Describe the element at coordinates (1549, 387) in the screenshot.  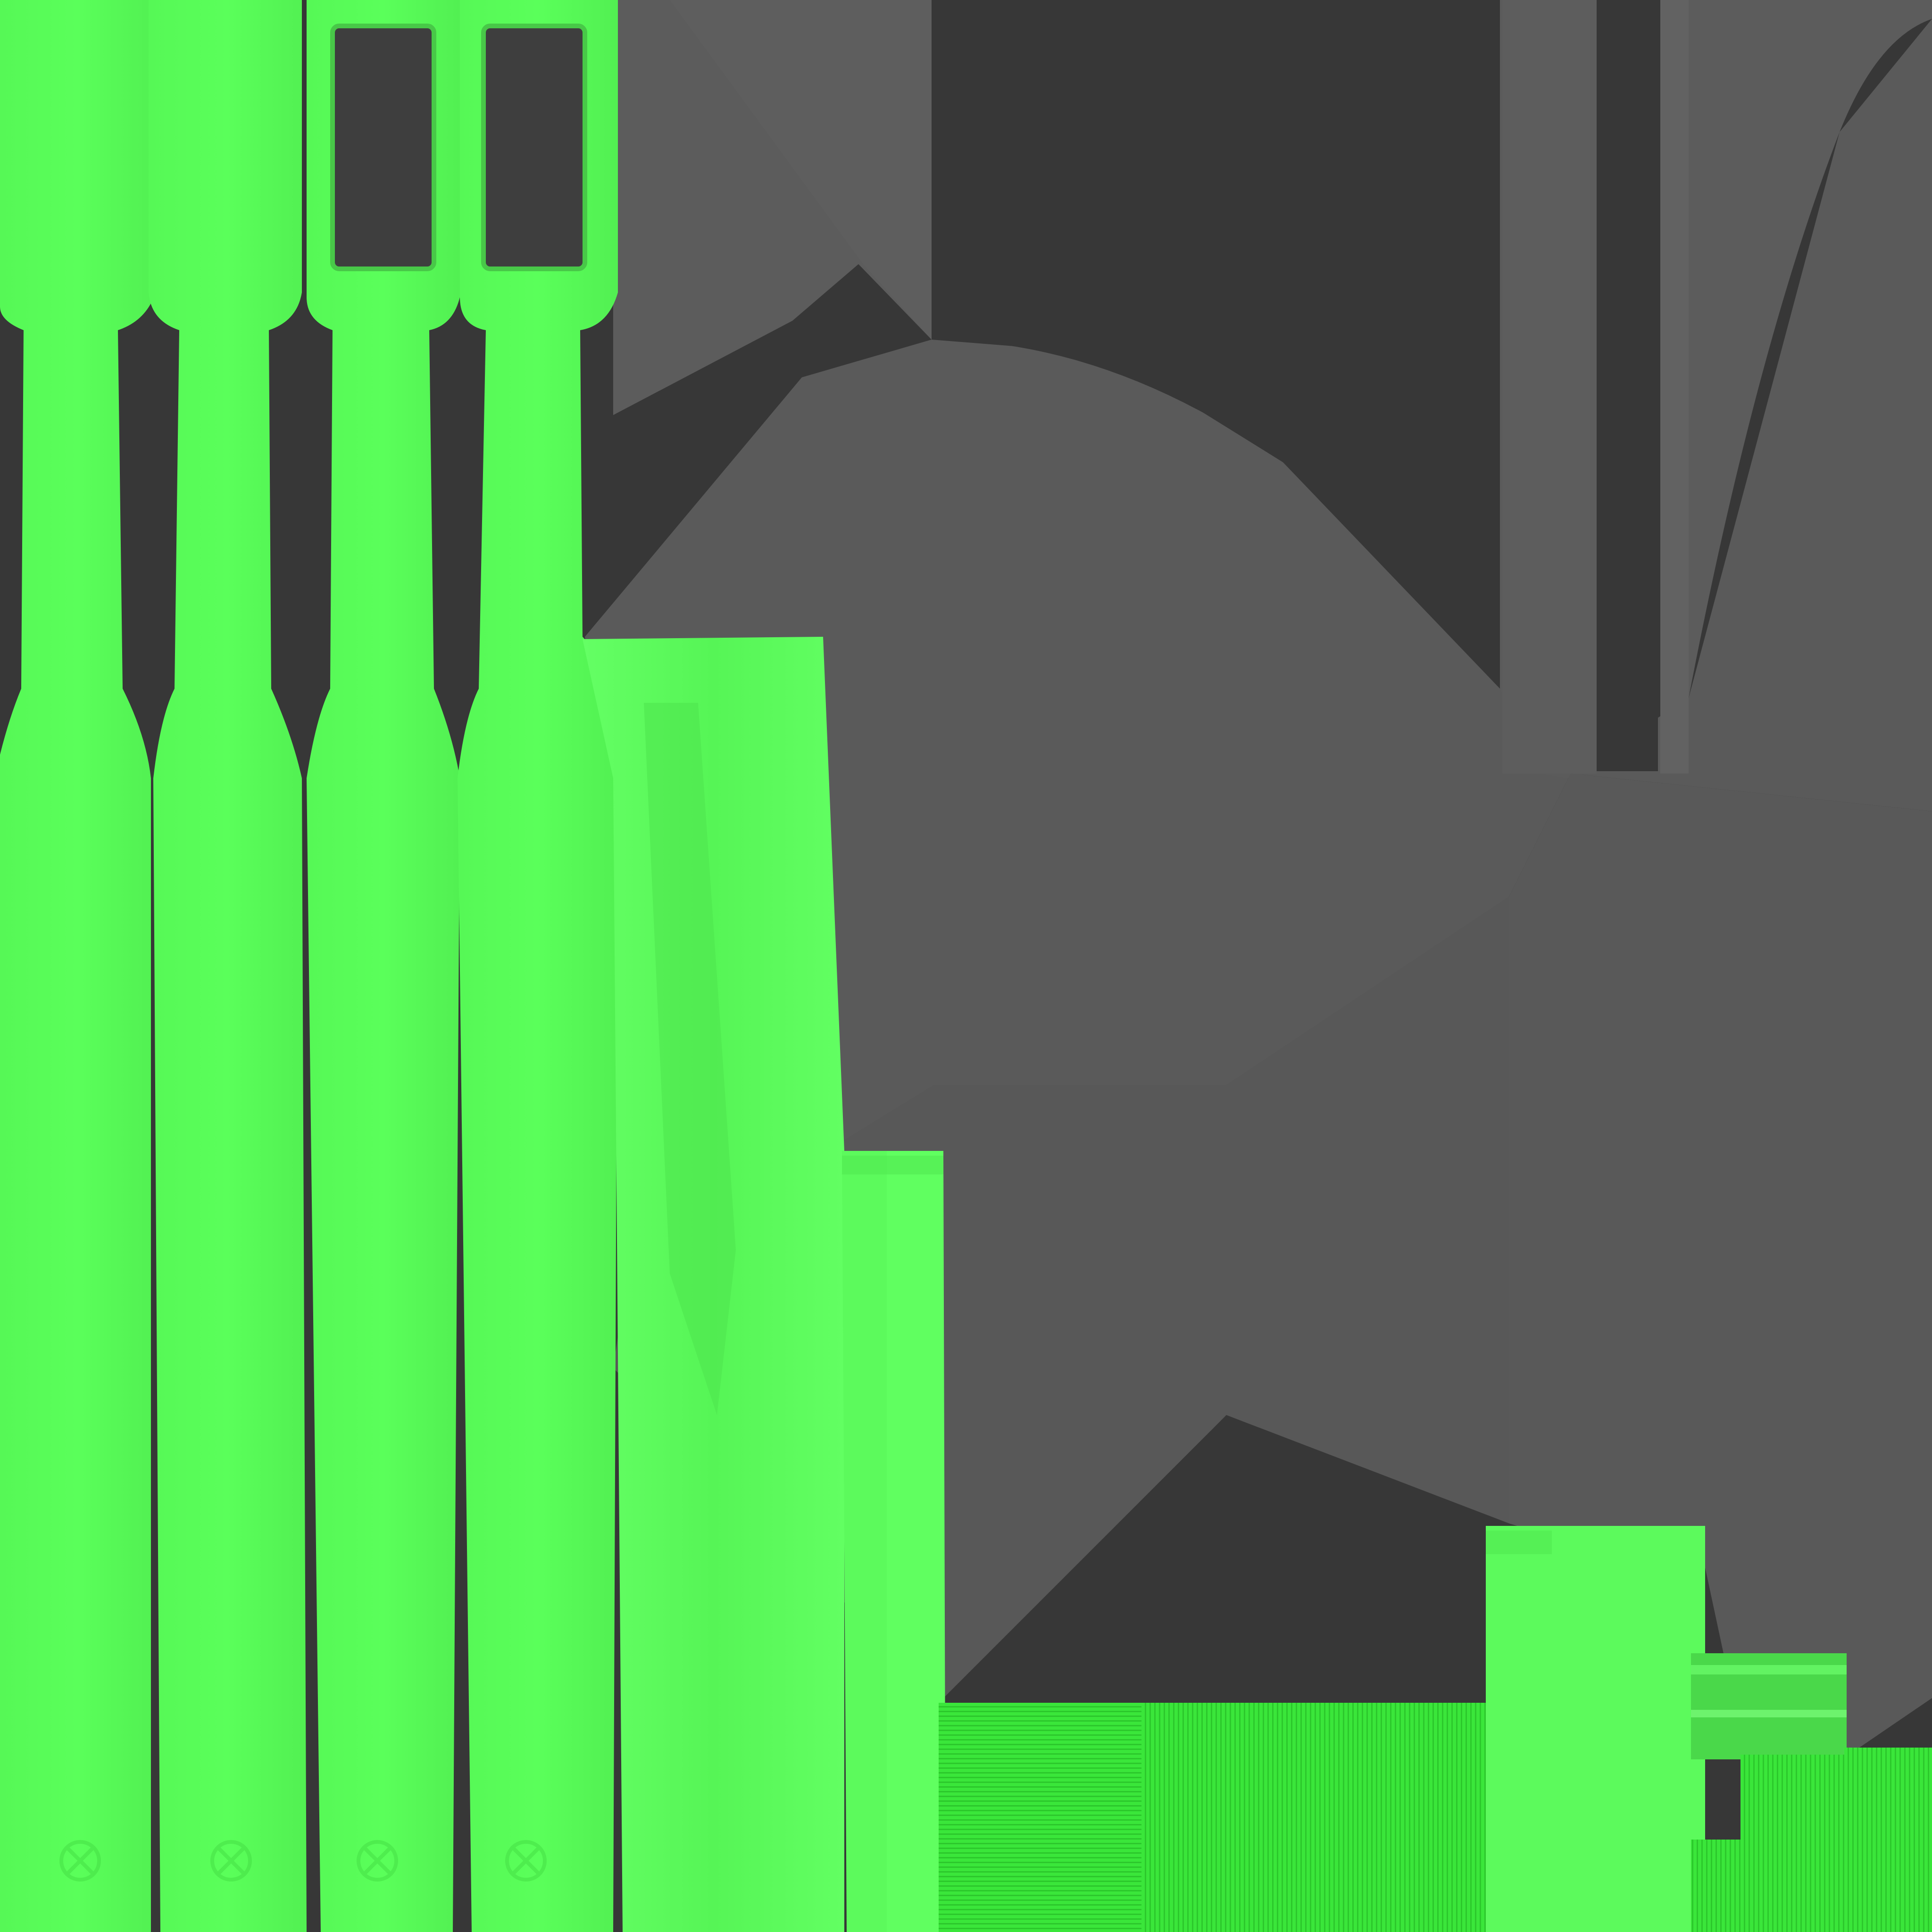
I see `gray-side-column` at that location.